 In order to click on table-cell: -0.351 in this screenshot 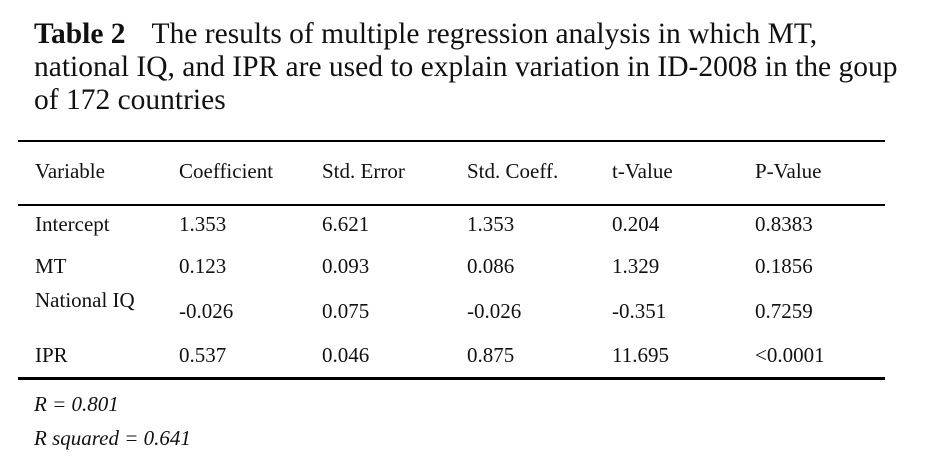, I will do `click(639, 311)`.